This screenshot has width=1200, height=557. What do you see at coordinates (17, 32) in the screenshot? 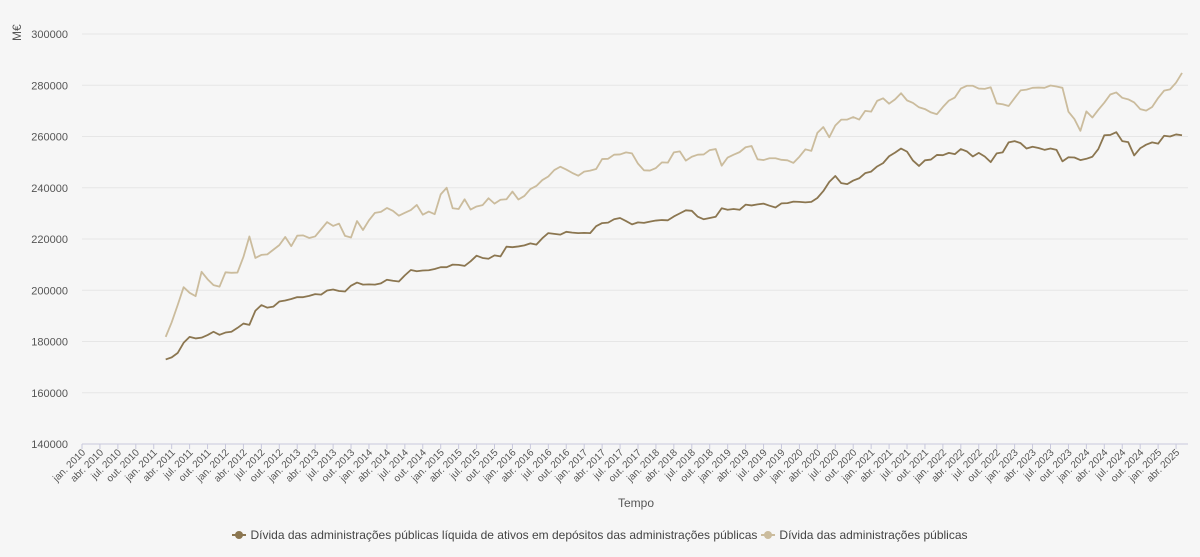
I see `y-axis-title: M€` at bounding box center [17, 32].